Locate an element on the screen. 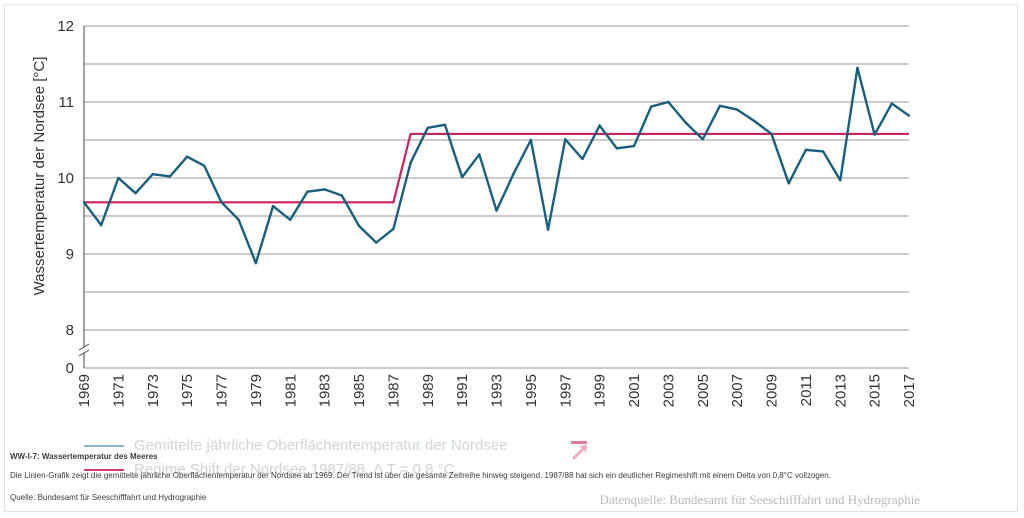 The height and width of the screenshot is (518, 1024). y-tick-label: 12 is located at coordinates (65, 26).